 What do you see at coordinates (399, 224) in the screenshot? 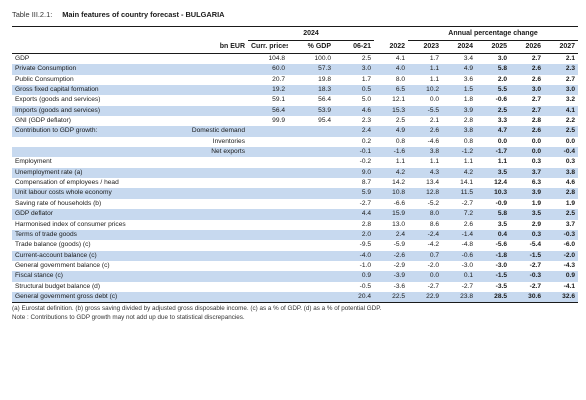
I see `row-value: 13.0` at bounding box center [399, 224].